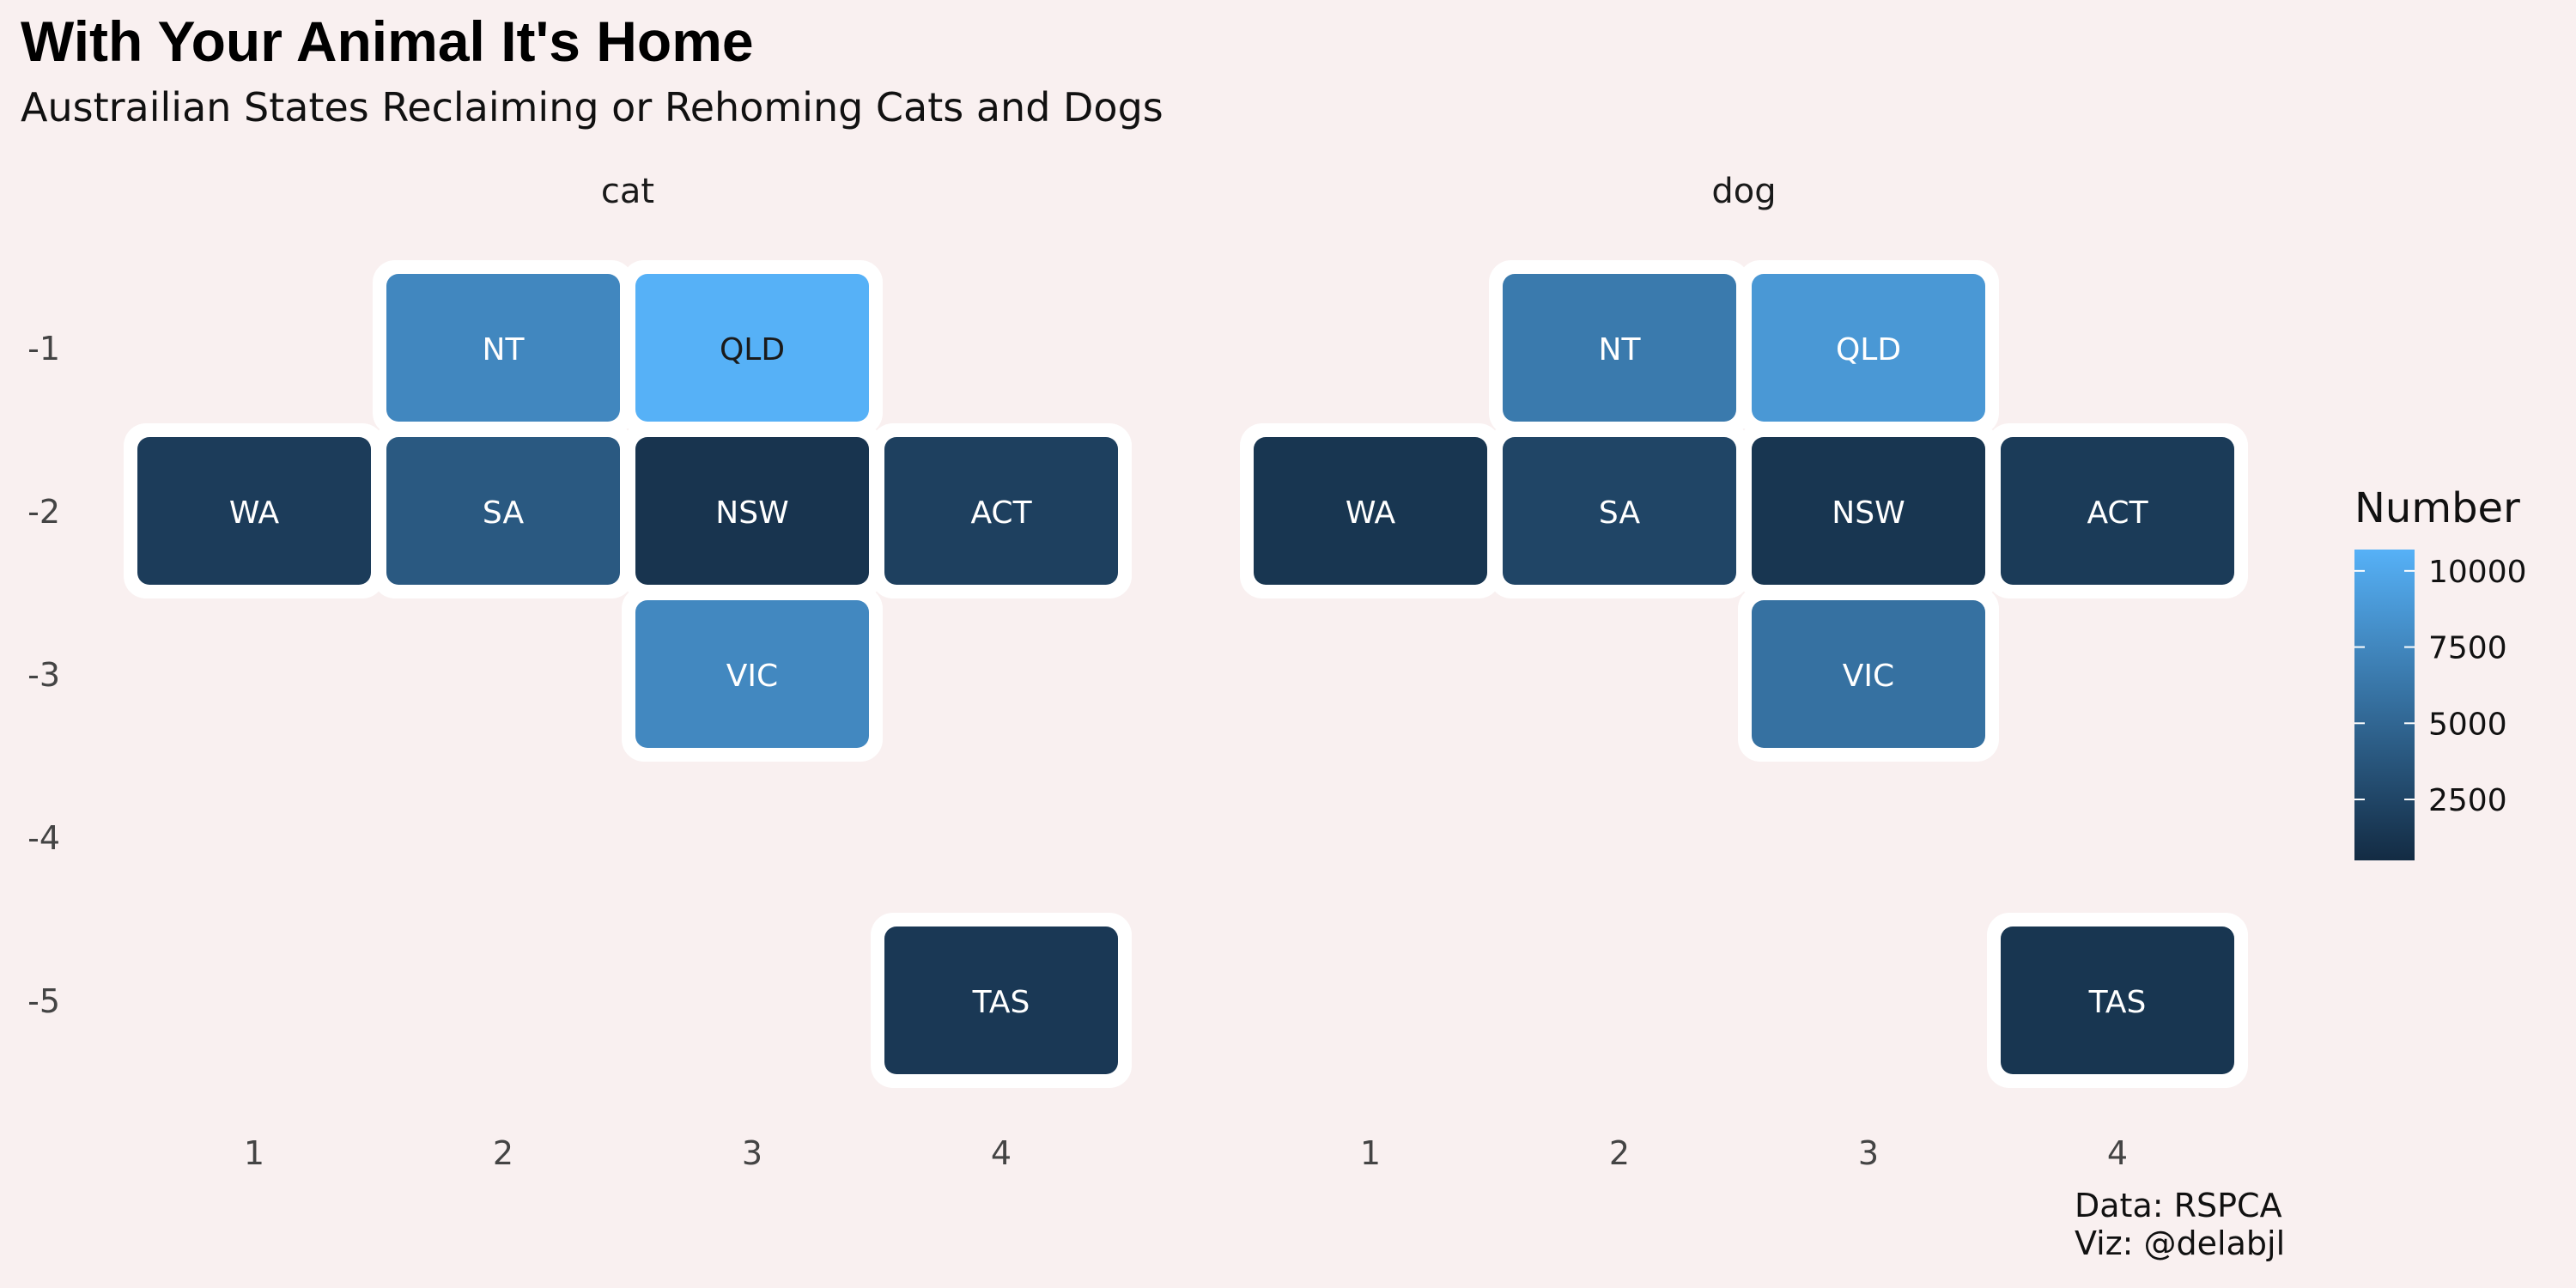  Describe the element at coordinates (2437, 508) in the screenshot. I see `legend-title: Number` at that location.